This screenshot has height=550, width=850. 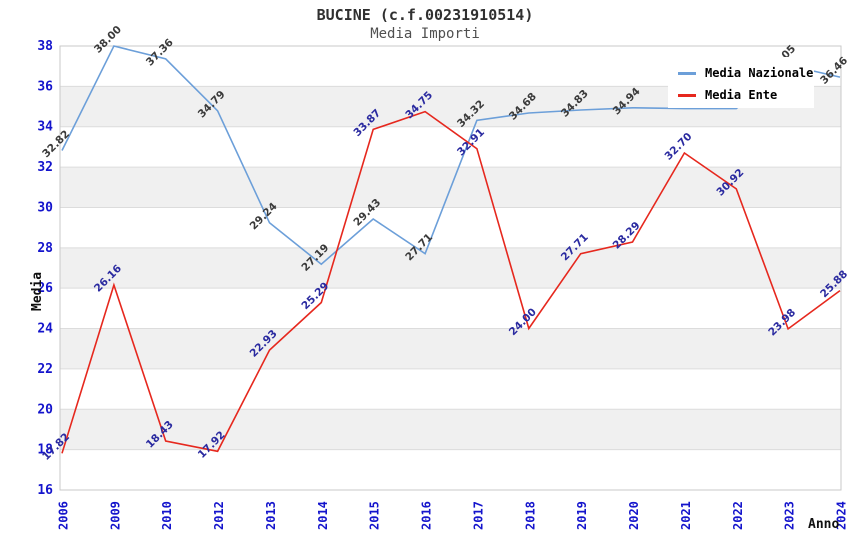 What do you see at coordinates (478, 515) in the screenshot?
I see `x-tick-label: 2017` at bounding box center [478, 515].